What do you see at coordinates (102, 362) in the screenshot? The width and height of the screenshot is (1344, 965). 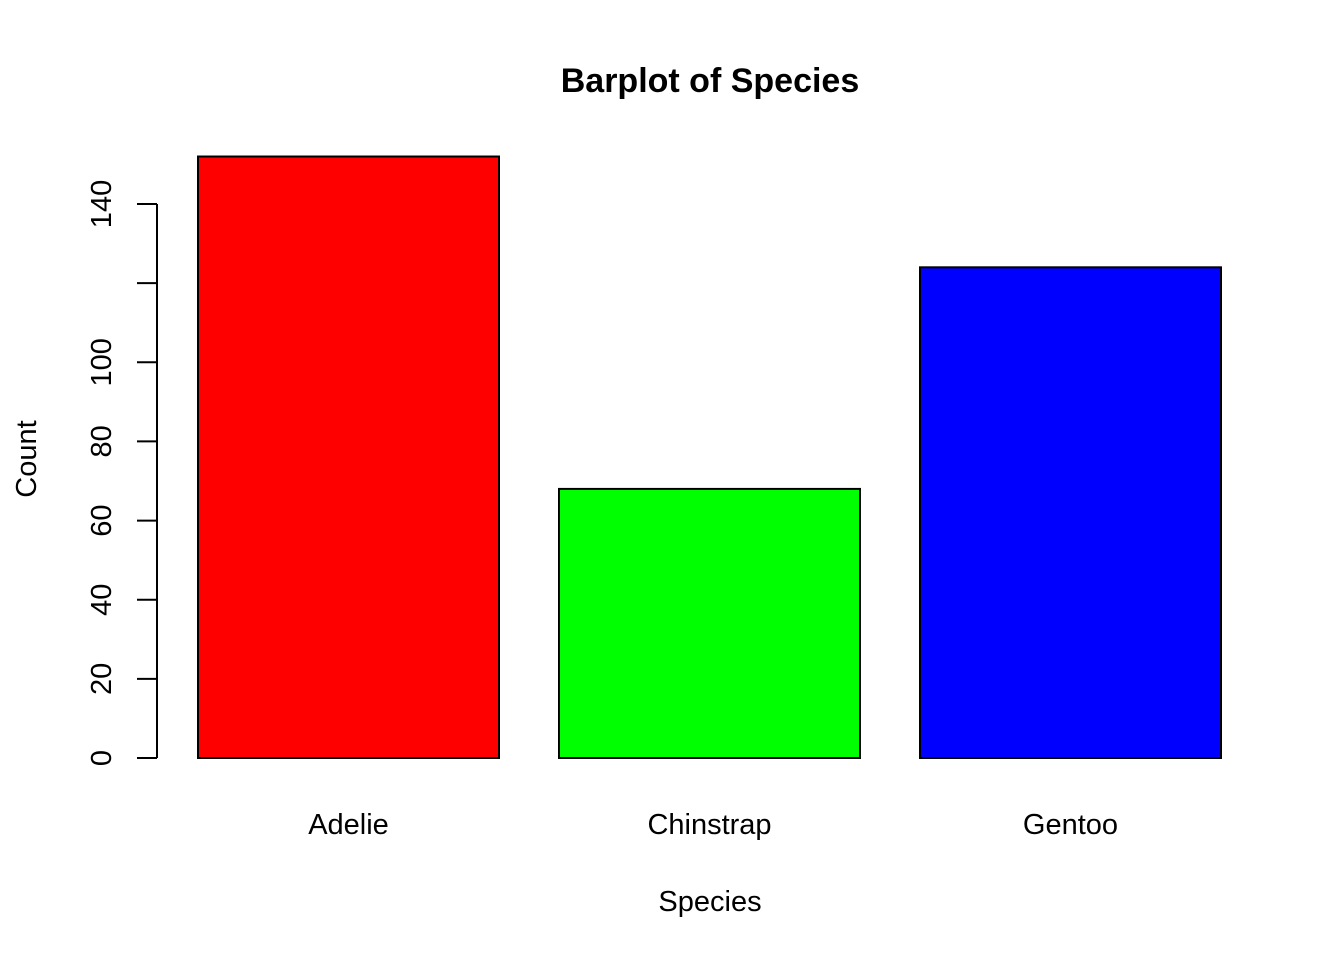 I see `y-tick-label-100: 100` at bounding box center [102, 362].